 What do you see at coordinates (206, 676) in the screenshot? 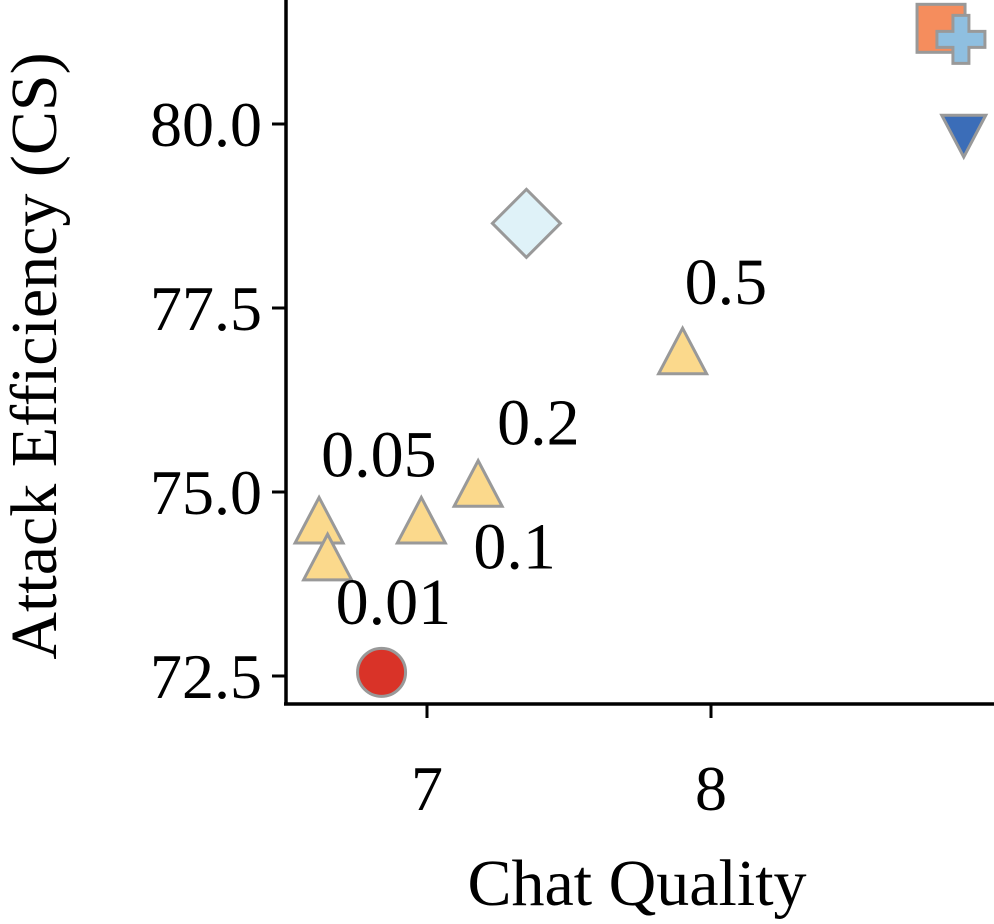
I see `y-tick-label: 72.5` at bounding box center [206, 676].